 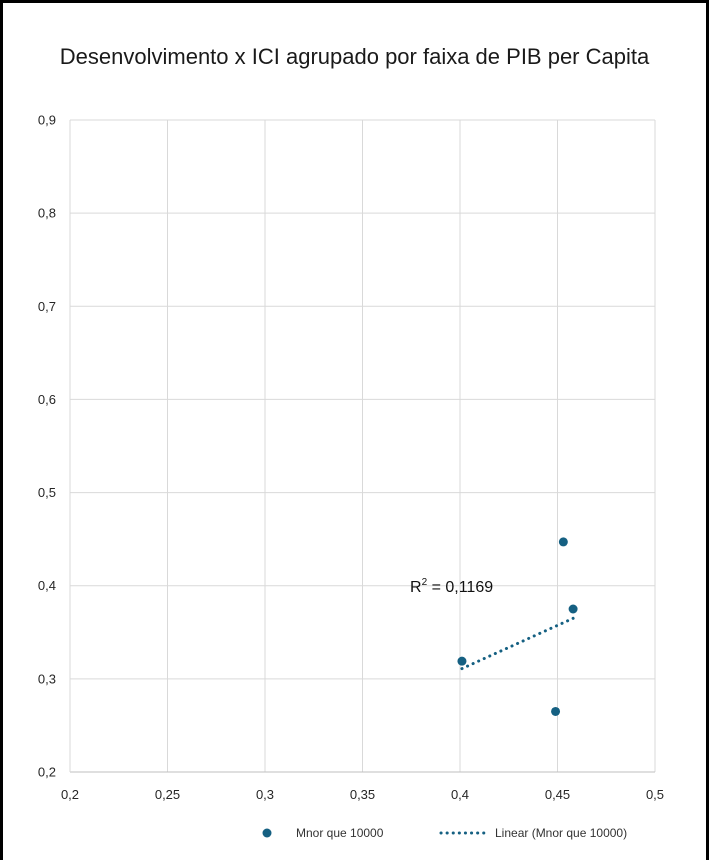 I want to click on legend-trendline-label: Linear (Mnor que 10000), so click(x=561, y=833).